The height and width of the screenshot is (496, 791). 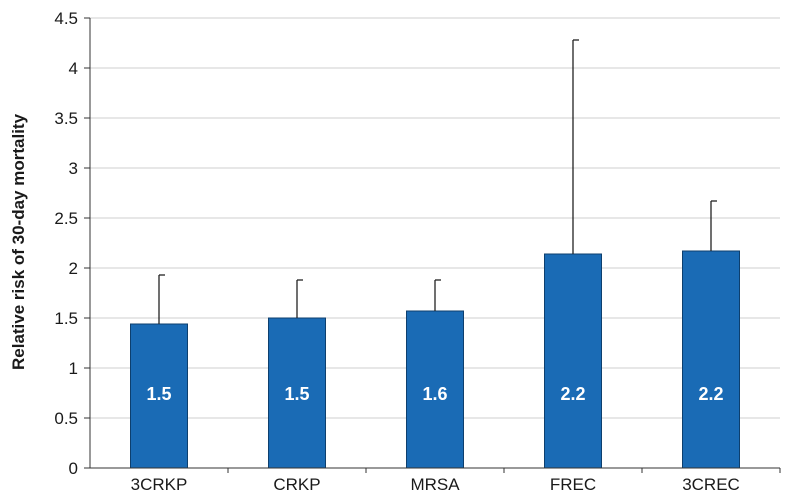 I want to click on y-tick-label: 1.5, so click(x=66, y=318).